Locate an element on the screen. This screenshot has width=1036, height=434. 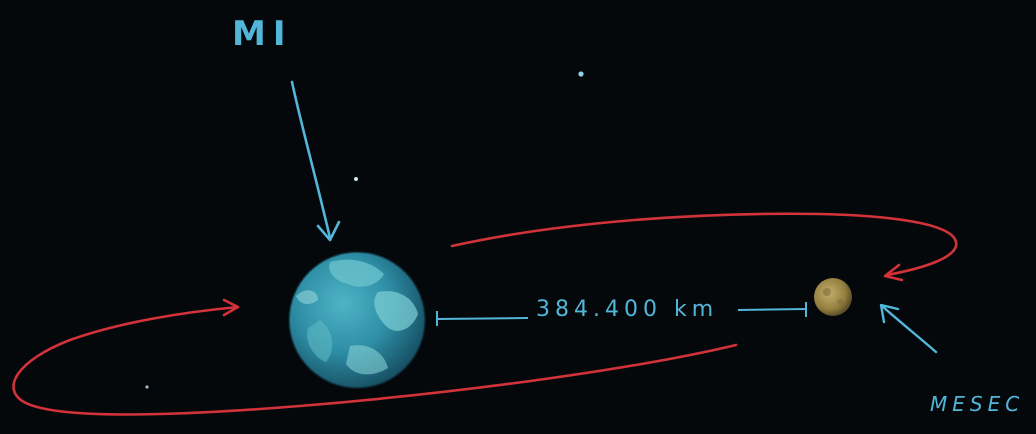
distance-line is located at coordinates (621, 314).